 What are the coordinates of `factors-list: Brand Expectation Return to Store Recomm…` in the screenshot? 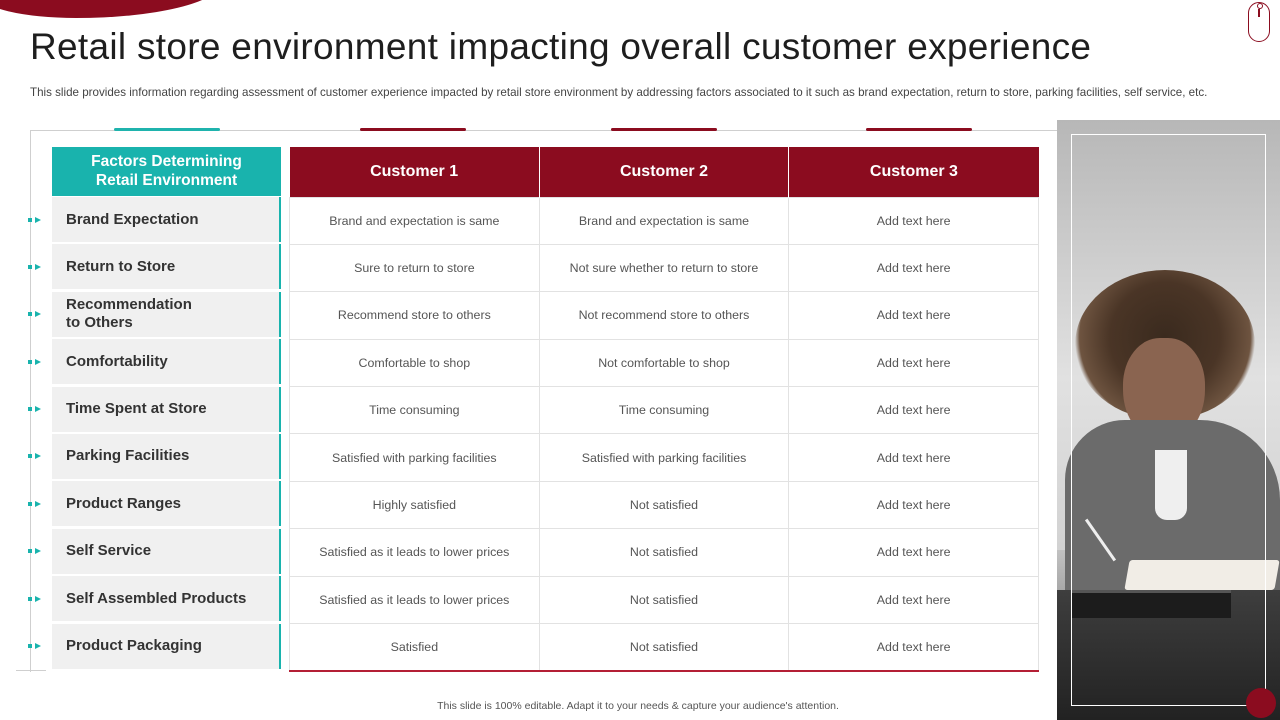 It's located at (154, 434).